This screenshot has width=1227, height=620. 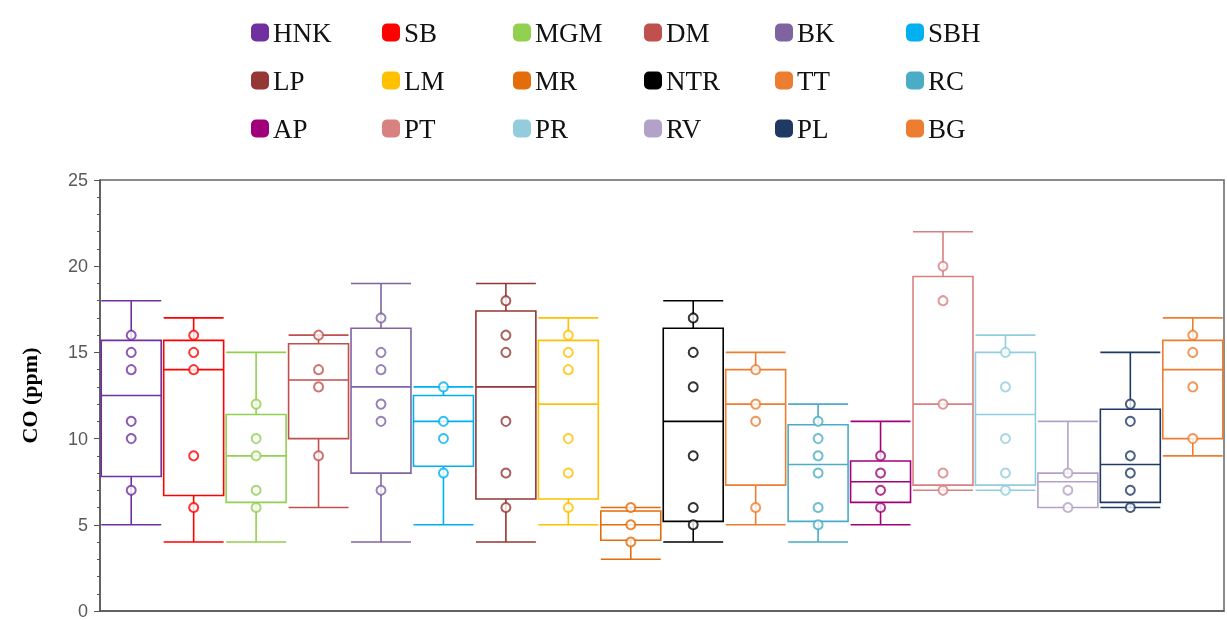 What do you see at coordinates (29, 395) in the screenshot?
I see `y-axis-title: CO (ppm)` at bounding box center [29, 395].